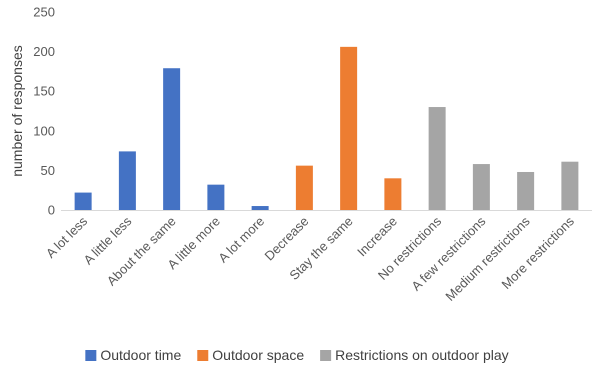 This screenshot has height=368, width=594. Describe the element at coordinates (448, 253) in the screenshot. I see `x-tick-label: A few restrictions` at that location.